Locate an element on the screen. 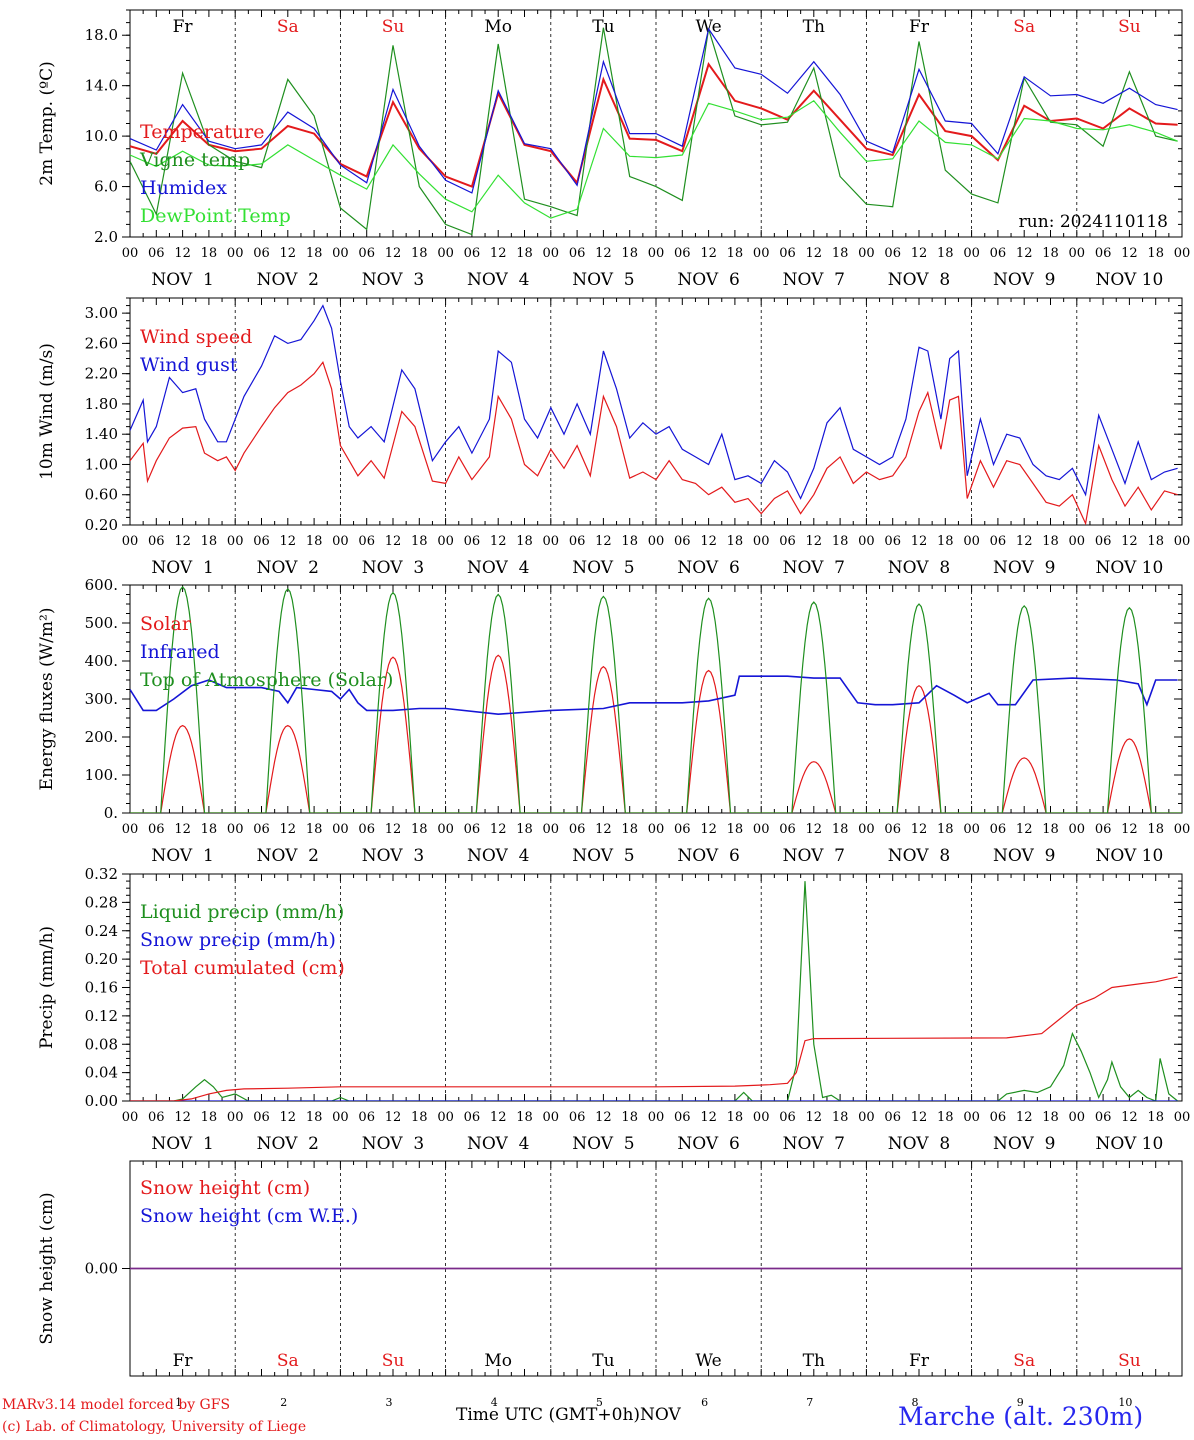  time-axis-label: Time UTC (GMT+0h)NOV is located at coordinates (568, 1415).